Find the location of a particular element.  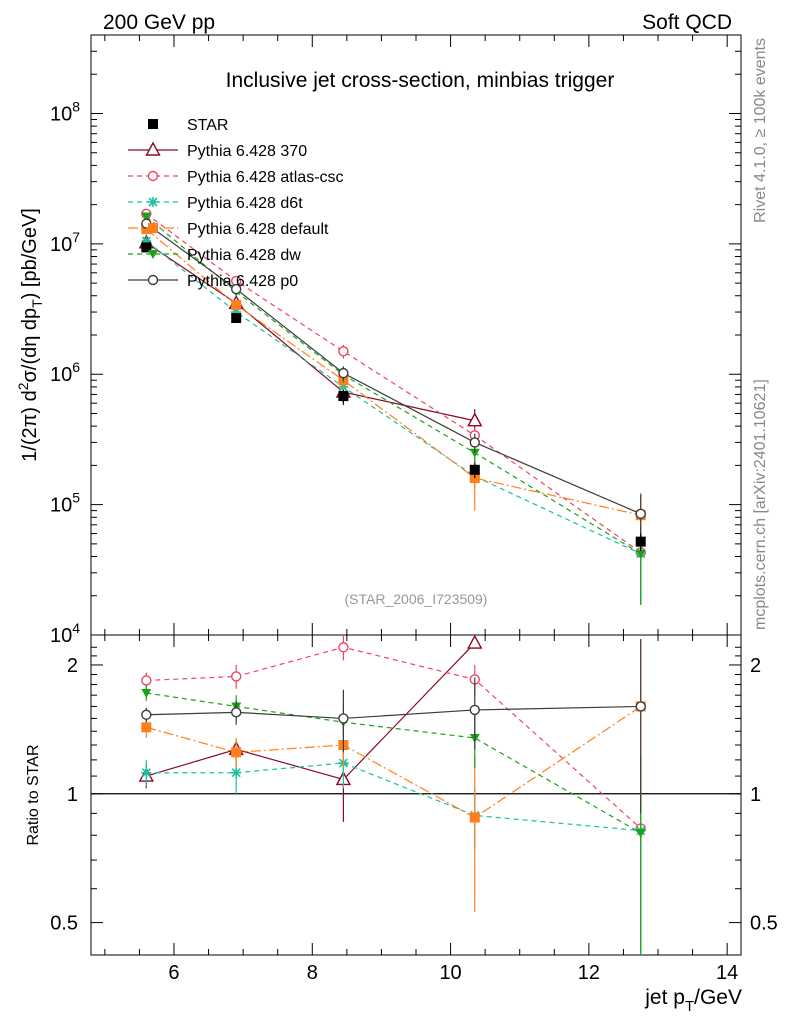

legend-item-pythia-6-428-370: Pythia 6.428 370 is located at coordinates (217, 150).